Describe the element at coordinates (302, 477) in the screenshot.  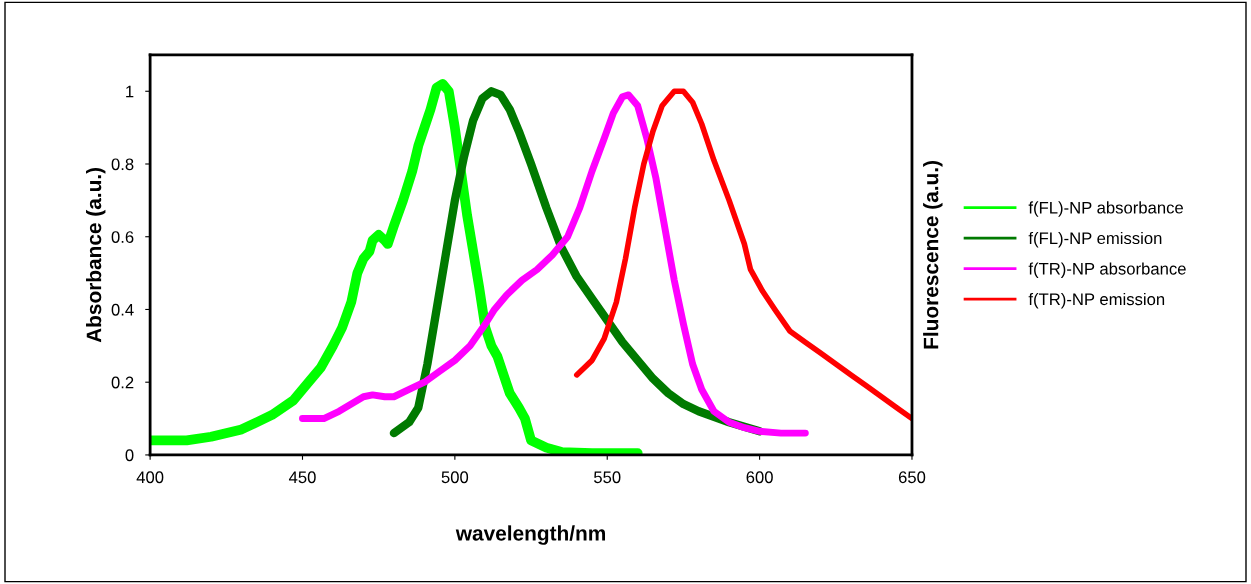
I see `x-tick-label: 450` at that location.